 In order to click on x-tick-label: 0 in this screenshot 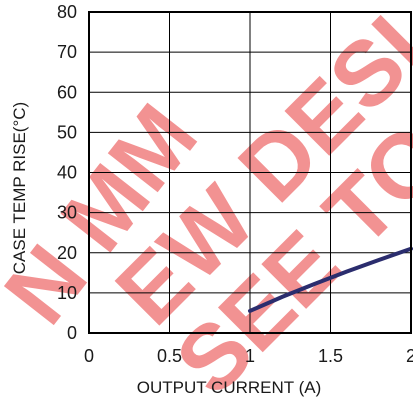, I will do `click(89, 356)`.